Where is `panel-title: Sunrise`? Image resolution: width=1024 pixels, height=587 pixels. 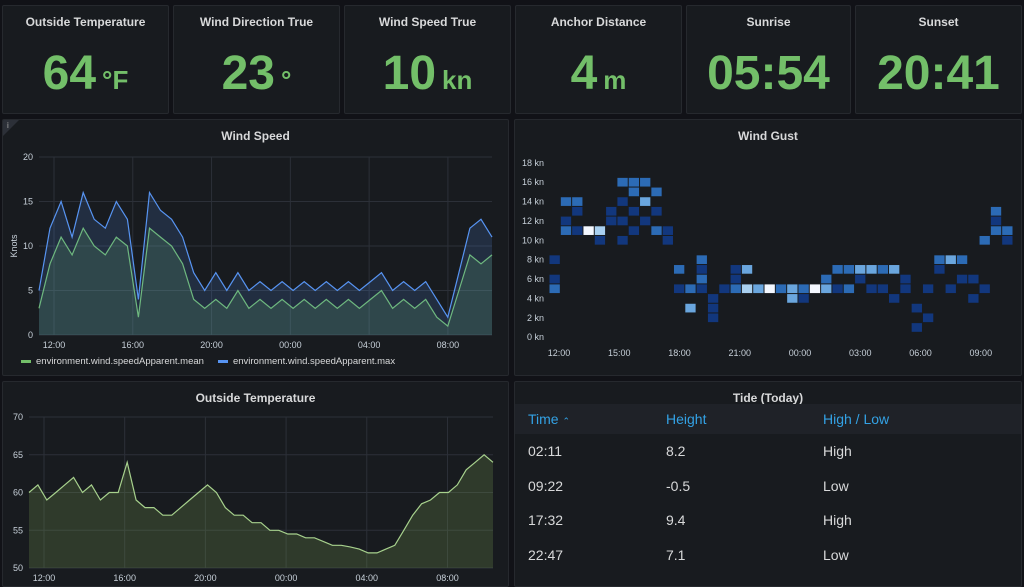
panel-title: Sunrise is located at coordinates (768, 22).